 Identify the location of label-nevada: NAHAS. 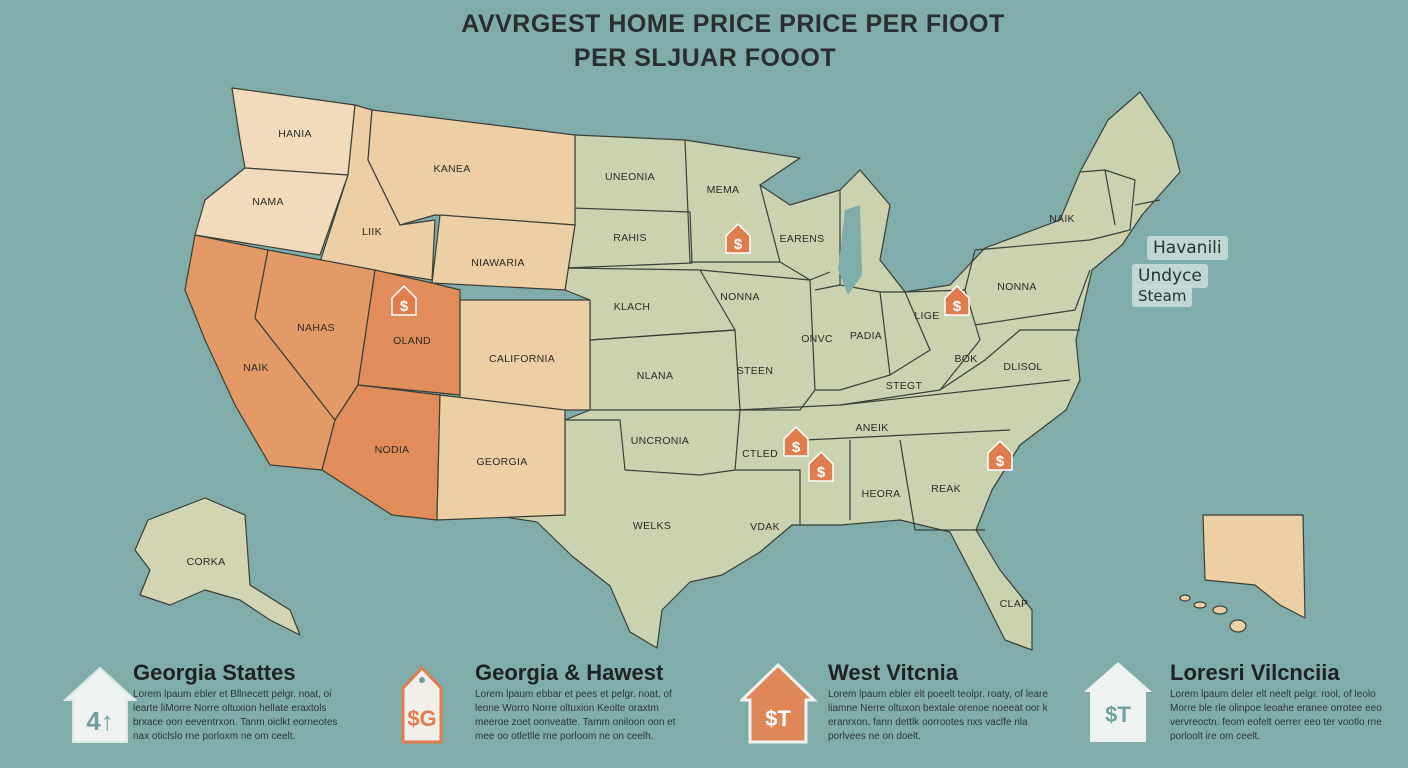
(316, 328).